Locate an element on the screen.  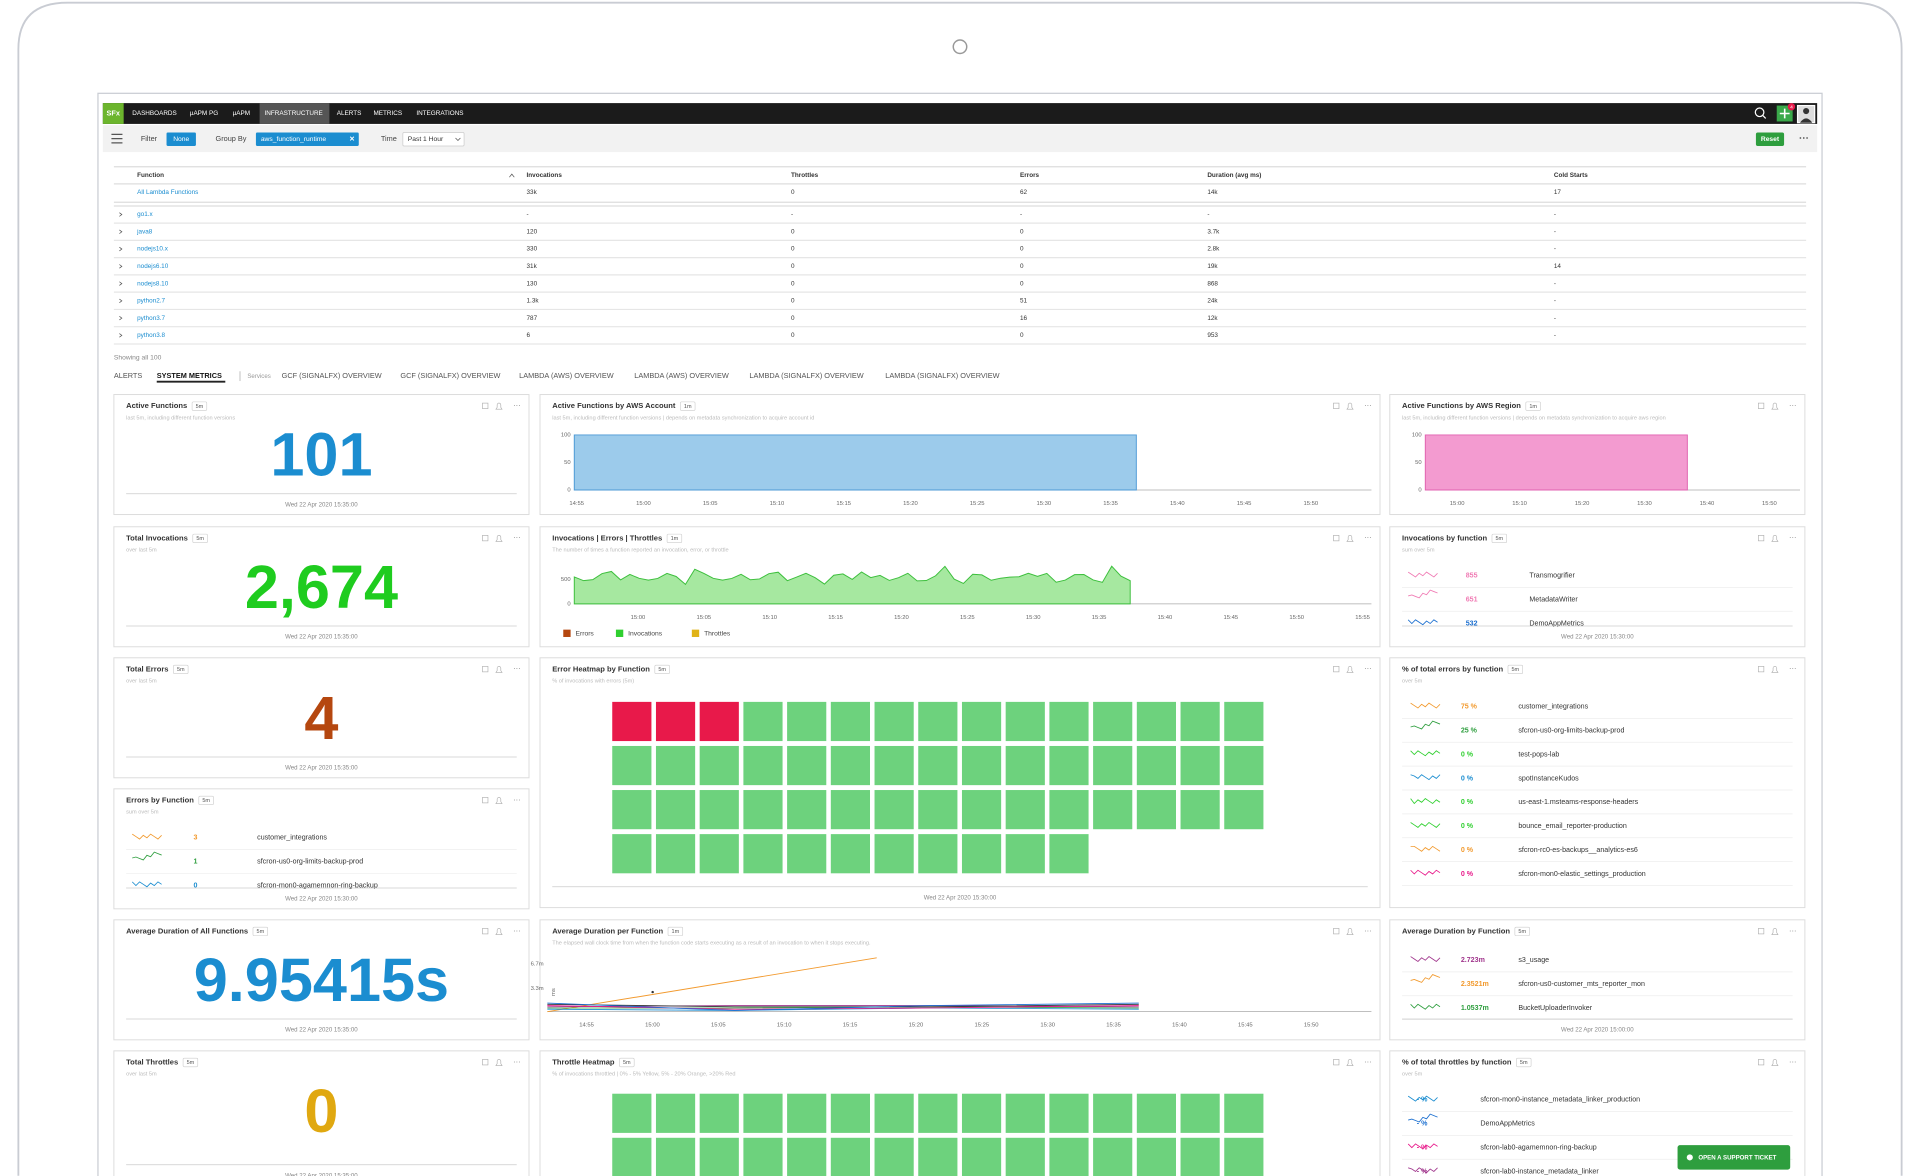
nav-item: µAPM is located at coordinates (241, 113).